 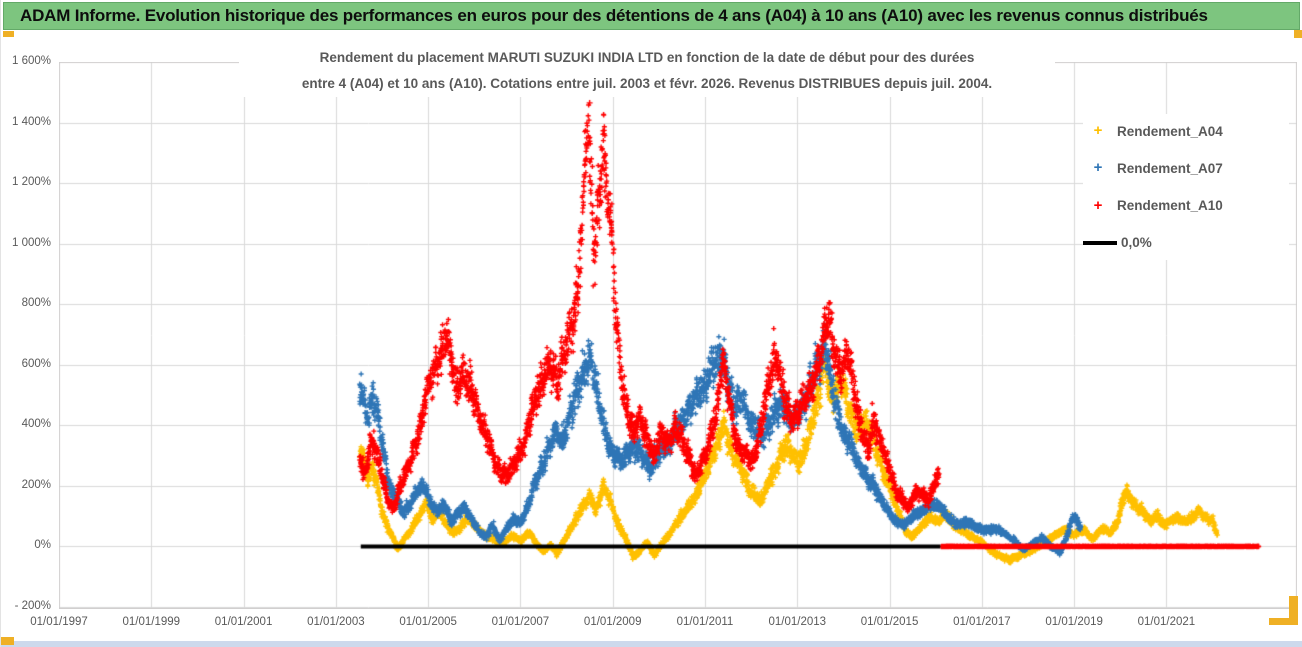 What do you see at coordinates (1136, 243) in the screenshot?
I see `legend-label: 0,0%` at bounding box center [1136, 243].